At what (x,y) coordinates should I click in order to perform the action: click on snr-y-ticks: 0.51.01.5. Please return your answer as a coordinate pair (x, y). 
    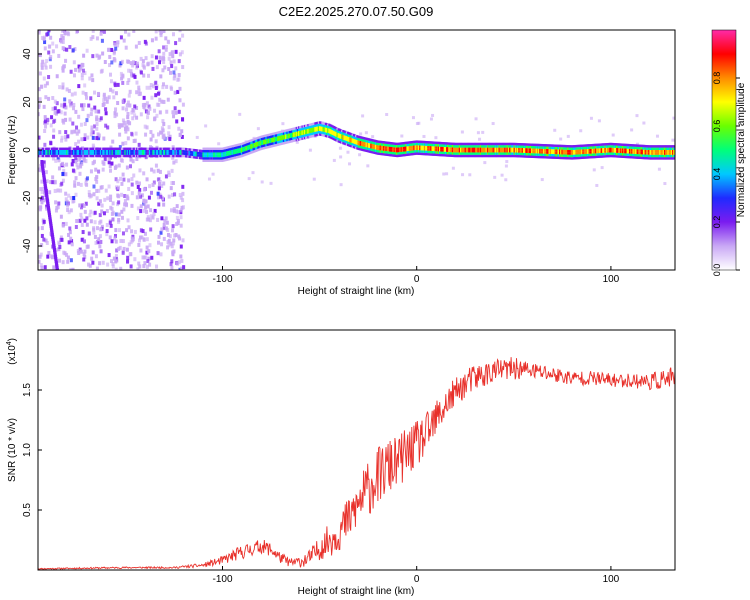
    Looking at the image, I should click on (32, 450).